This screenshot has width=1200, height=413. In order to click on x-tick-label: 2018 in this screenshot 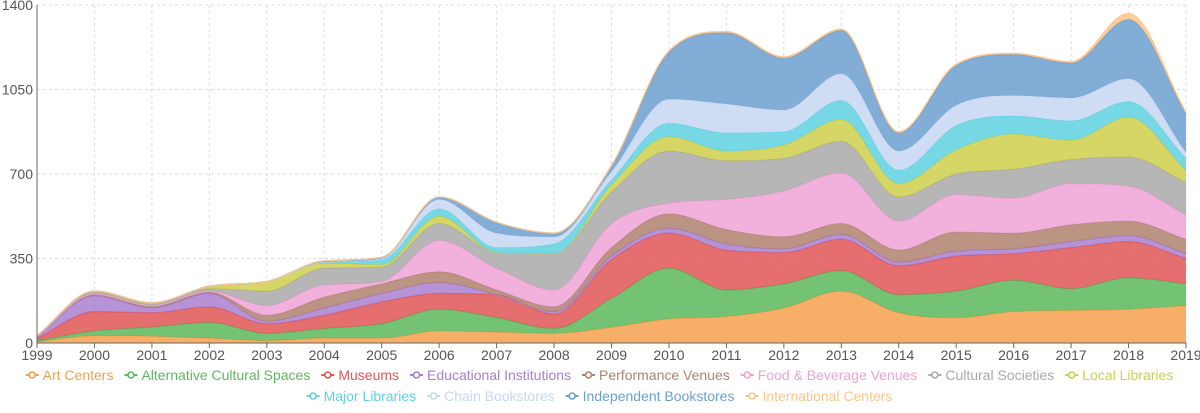, I will do `click(1128, 355)`.